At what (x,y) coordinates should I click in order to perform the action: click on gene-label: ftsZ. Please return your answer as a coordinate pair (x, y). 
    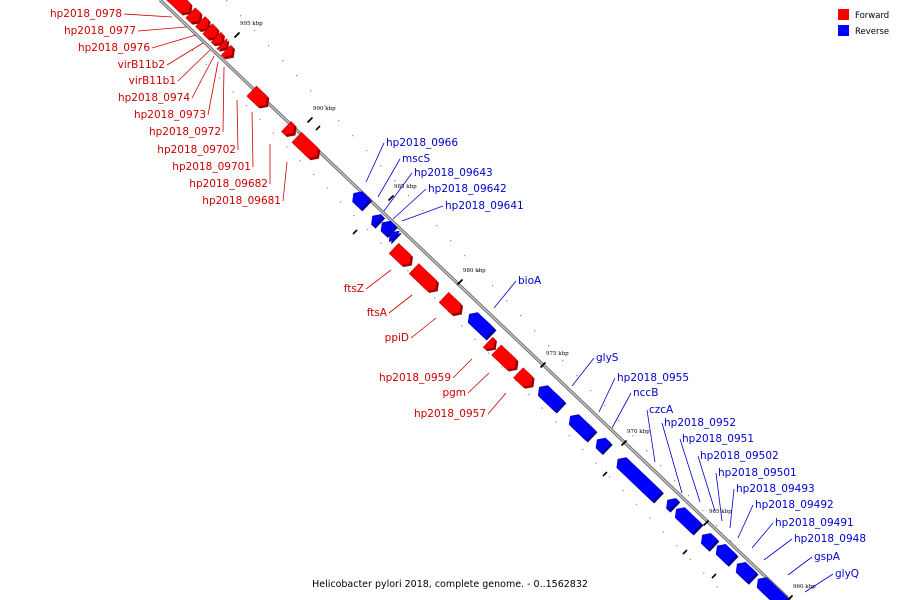
    Looking at the image, I should click on (354, 289).